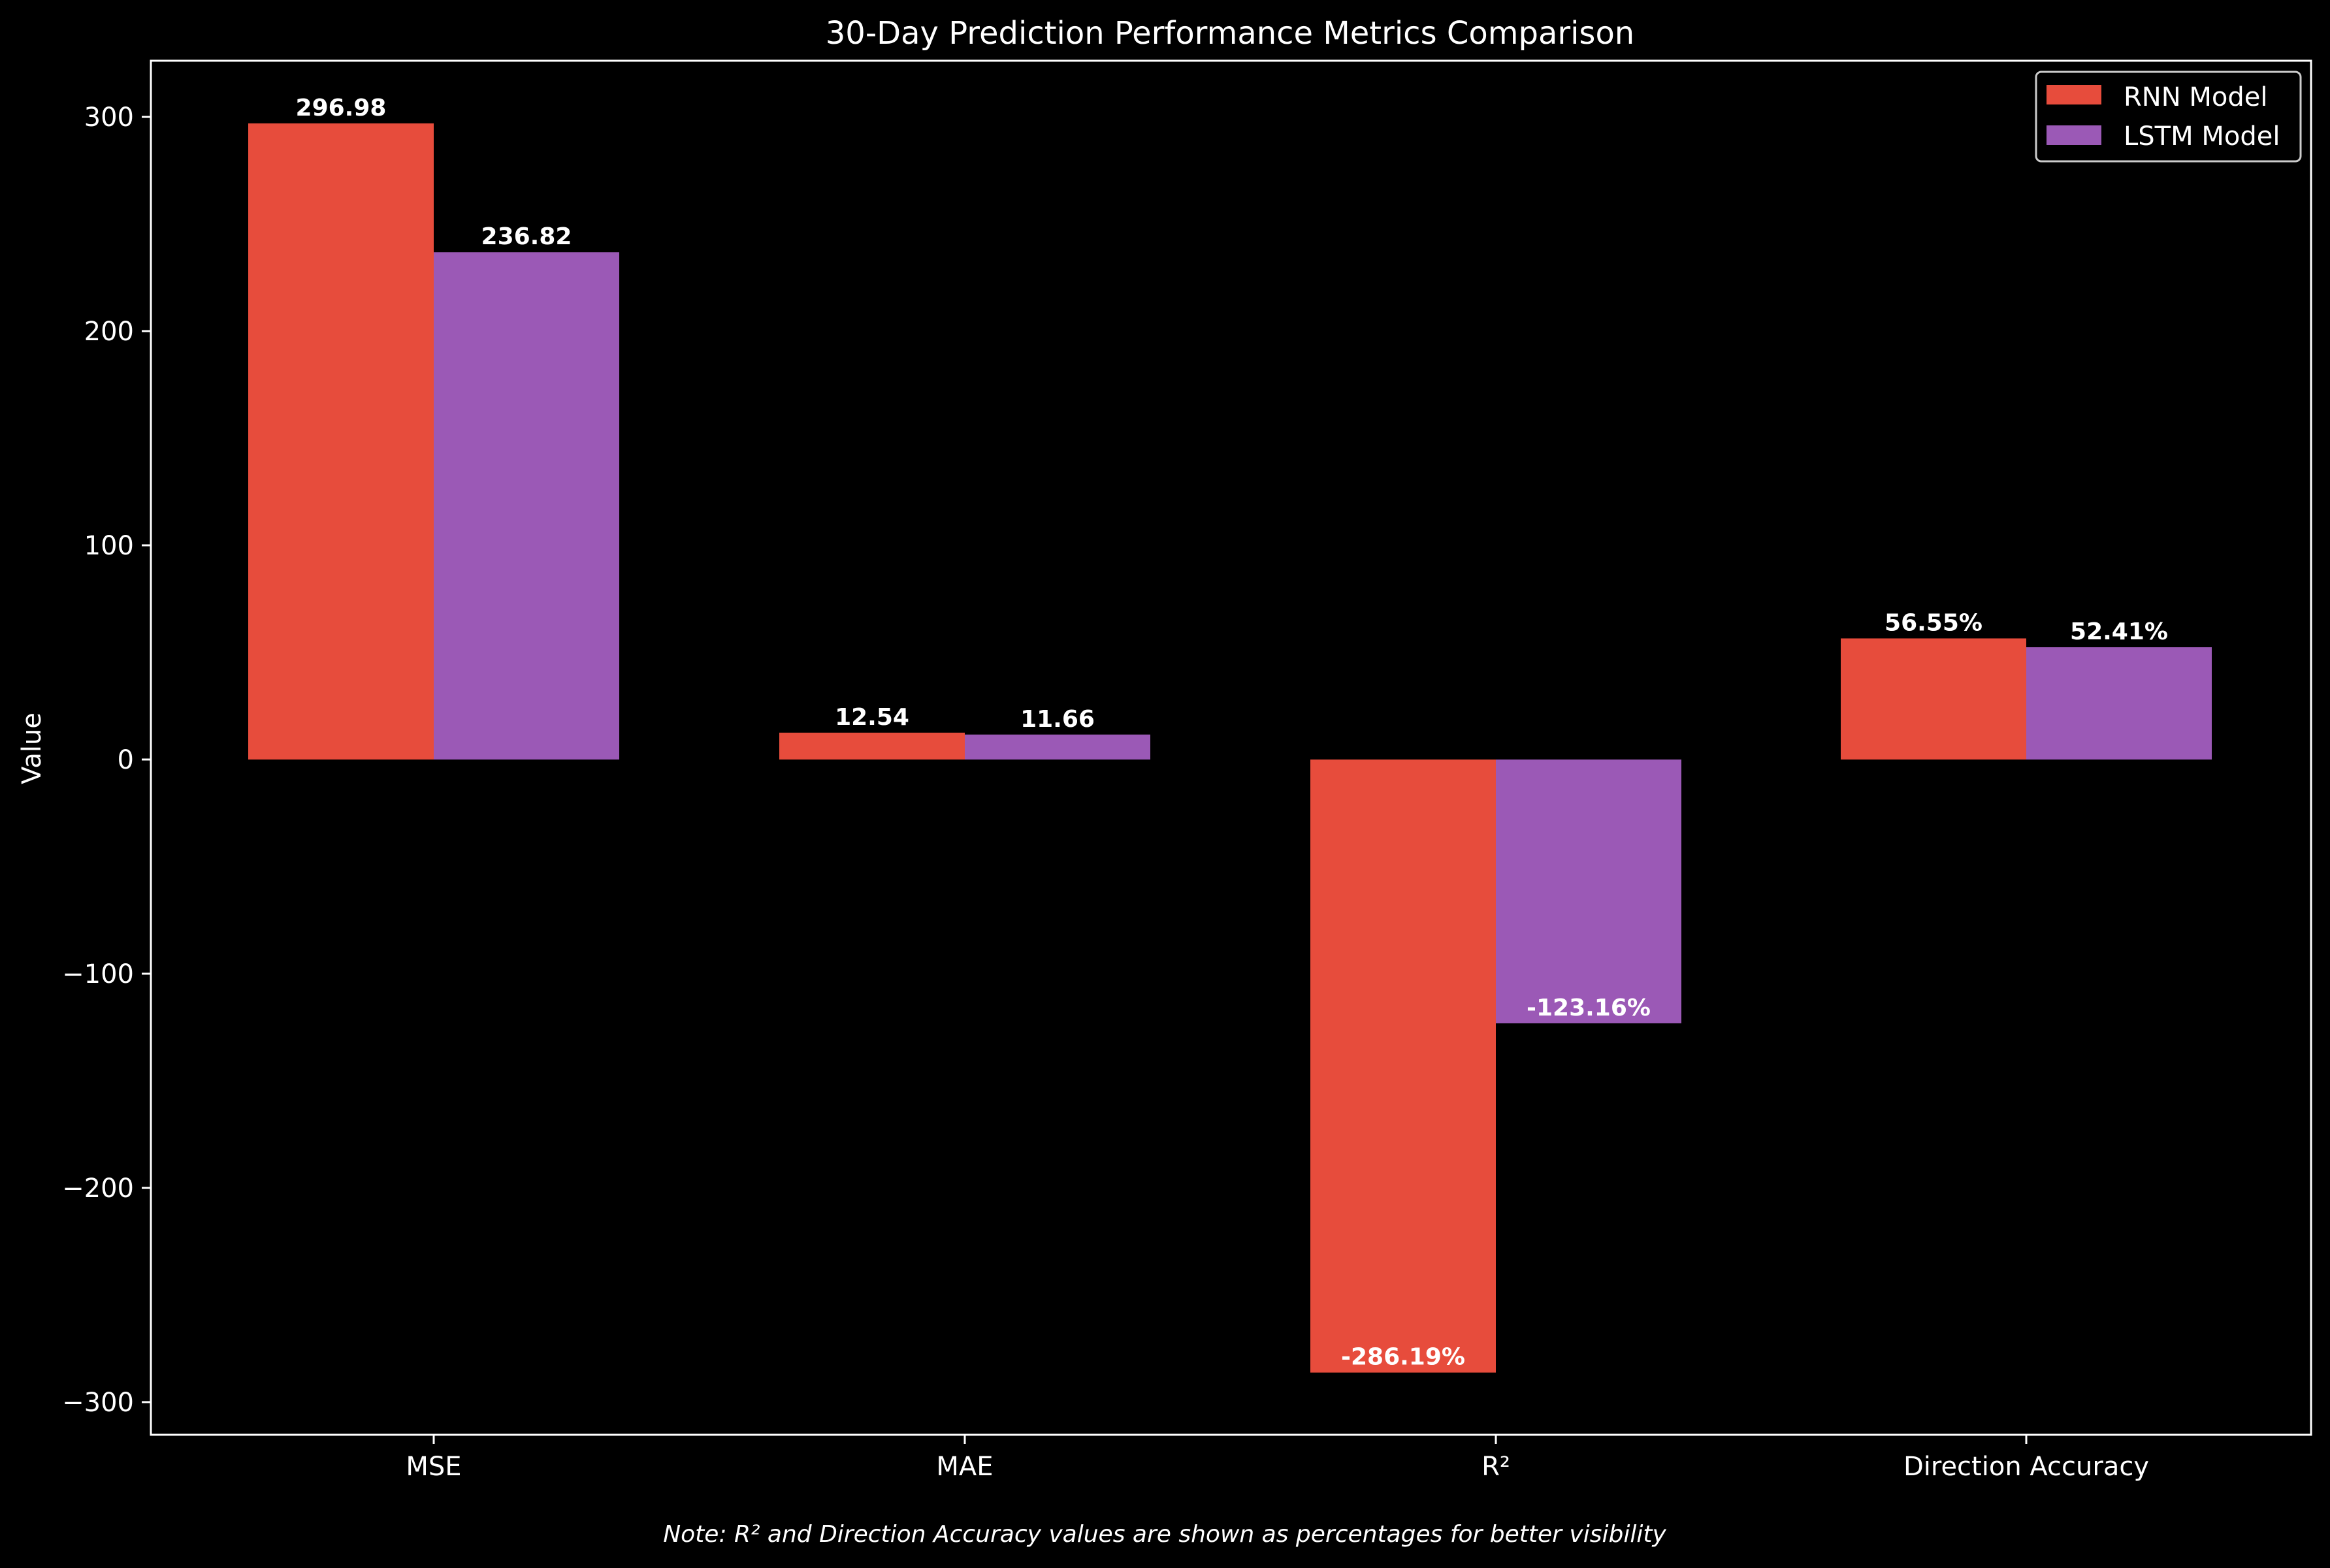  I want to click on x-tick-label: Direction Accuracy, so click(2026, 1467).